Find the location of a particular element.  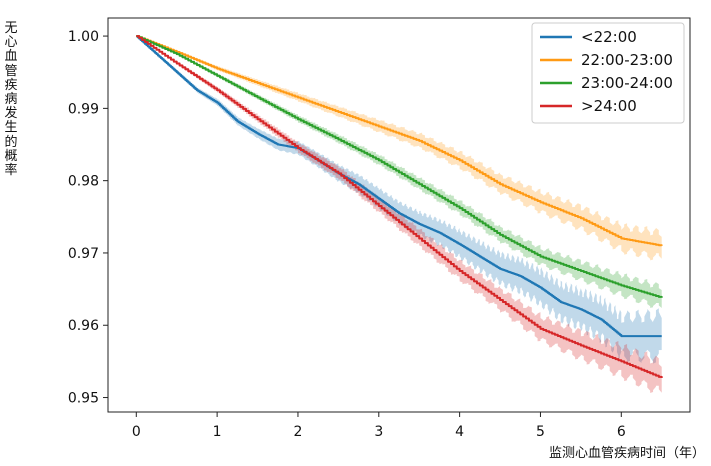

legend-label-23-00-24-00: 23:00-24:00 is located at coordinates (627, 83).